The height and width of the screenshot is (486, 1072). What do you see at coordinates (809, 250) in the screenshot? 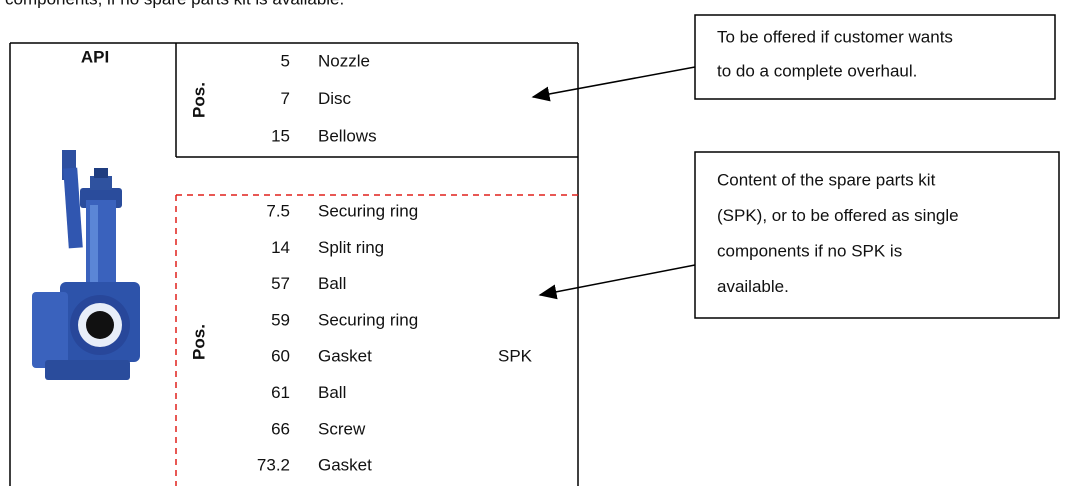
I see `callout-text: components if no SPK is` at bounding box center [809, 250].